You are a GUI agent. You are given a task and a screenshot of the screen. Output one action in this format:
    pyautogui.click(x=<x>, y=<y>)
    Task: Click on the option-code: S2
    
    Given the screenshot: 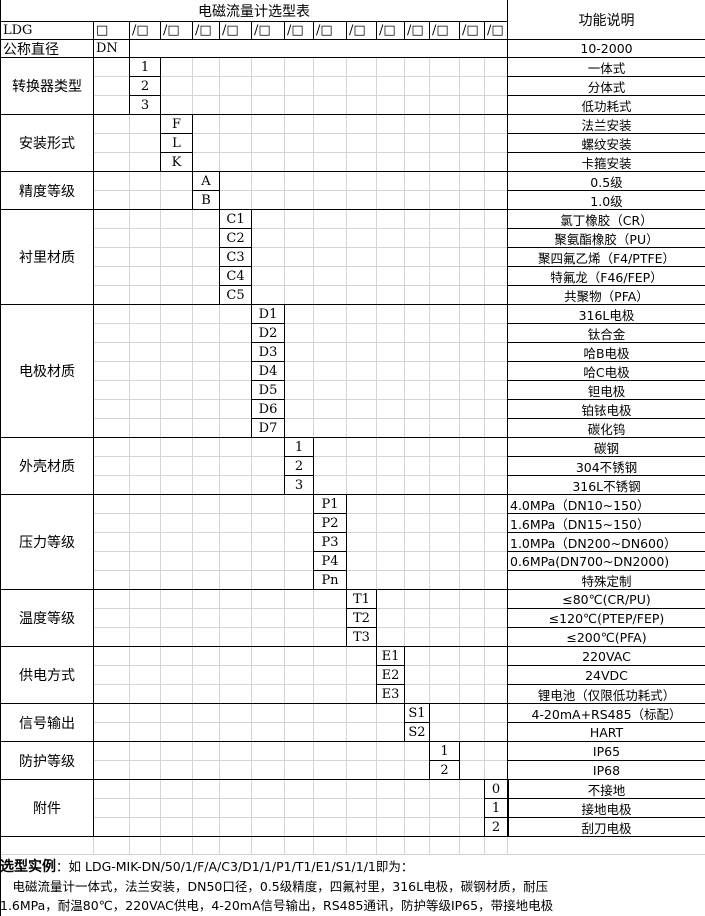 What is the action you would take?
    pyautogui.click(x=417, y=732)
    